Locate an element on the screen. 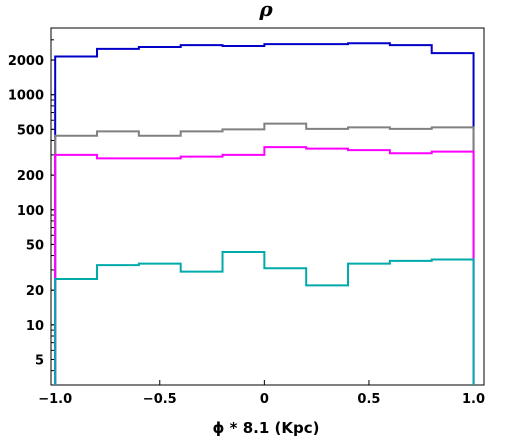 This screenshot has height=441, width=506. x-tick-label: 1.0 is located at coordinates (473, 399).